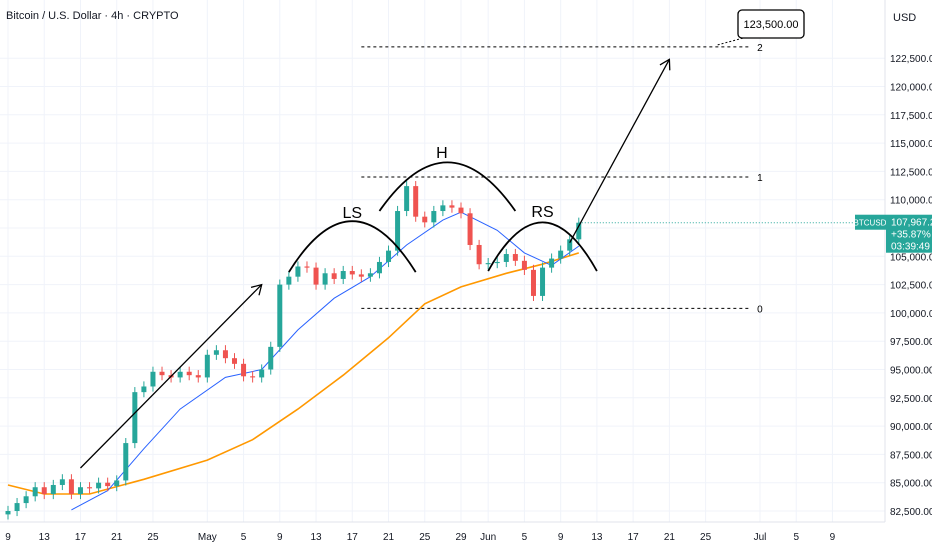 Image resolution: width=932 pixels, height=550 pixels. What do you see at coordinates (911, 116) in the screenshot?
I see `price-tick-label: 117,500.00` at bounding box center [911, 116].